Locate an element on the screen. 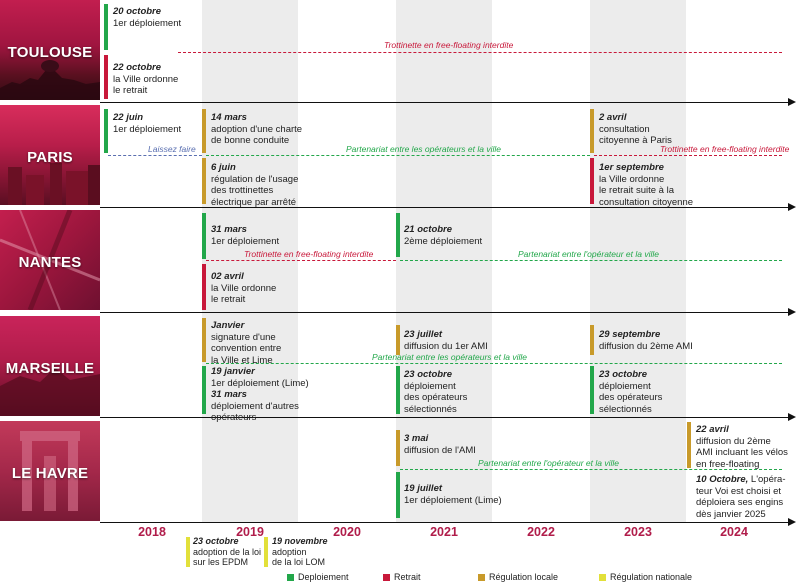  event-nantes-deploiement-2: 21 octobre 2ème déploiement is located at coordinates (443, 235).